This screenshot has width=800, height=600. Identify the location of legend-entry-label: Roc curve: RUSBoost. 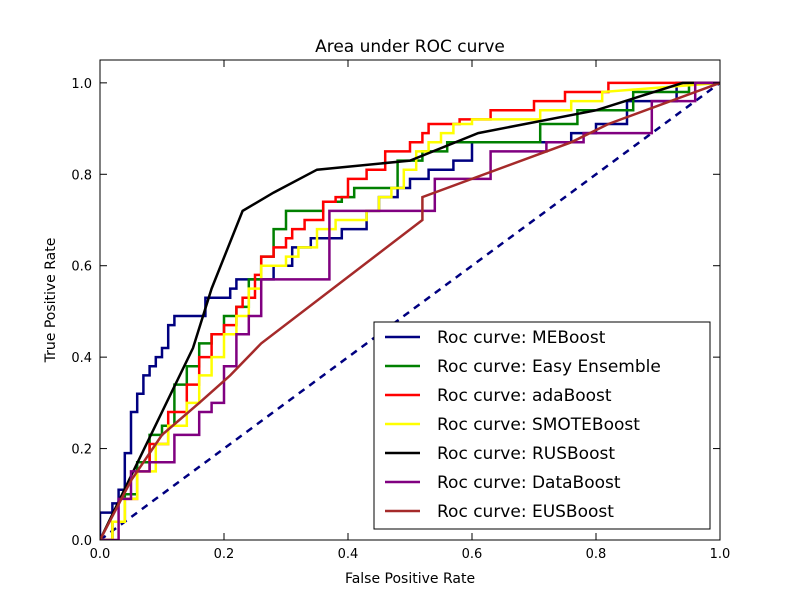
(526, 454).